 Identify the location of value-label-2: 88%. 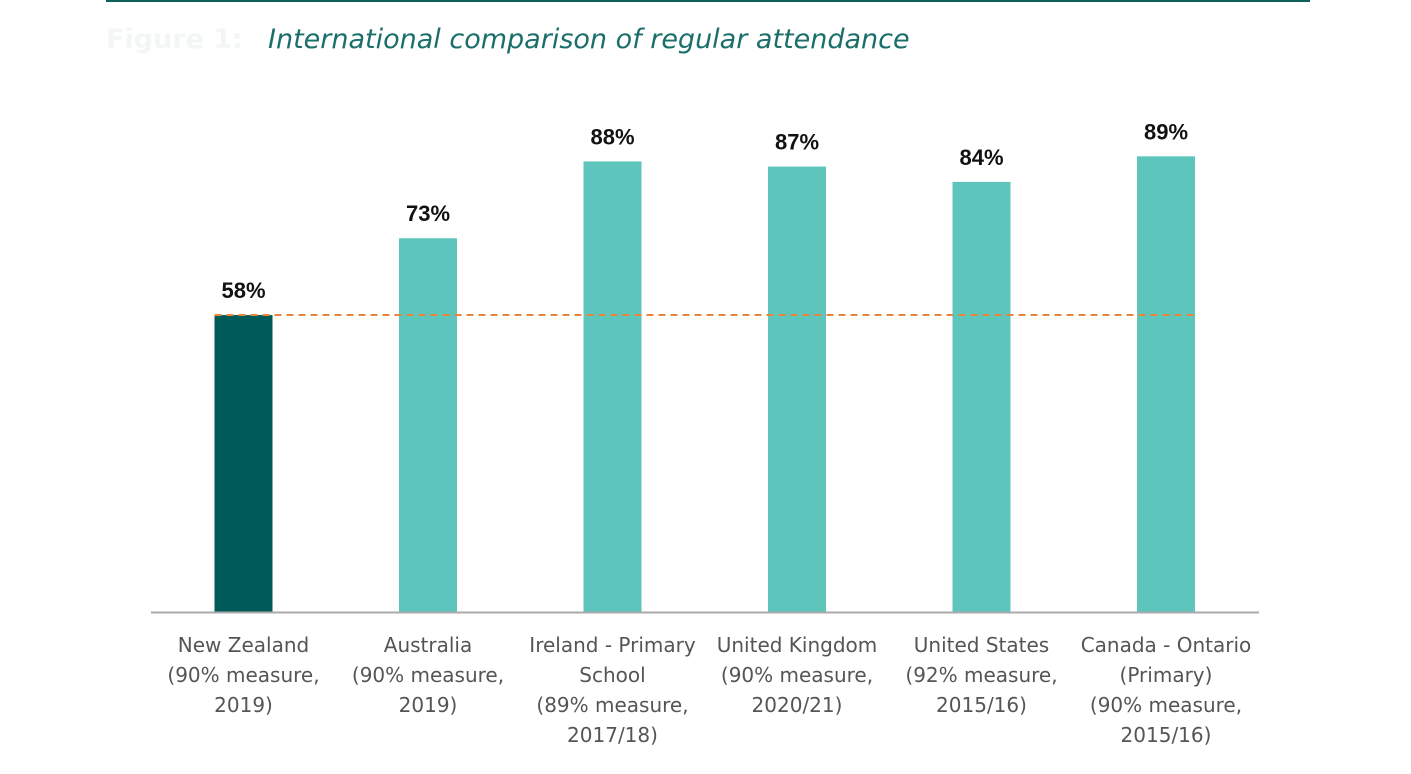
(612, 136).